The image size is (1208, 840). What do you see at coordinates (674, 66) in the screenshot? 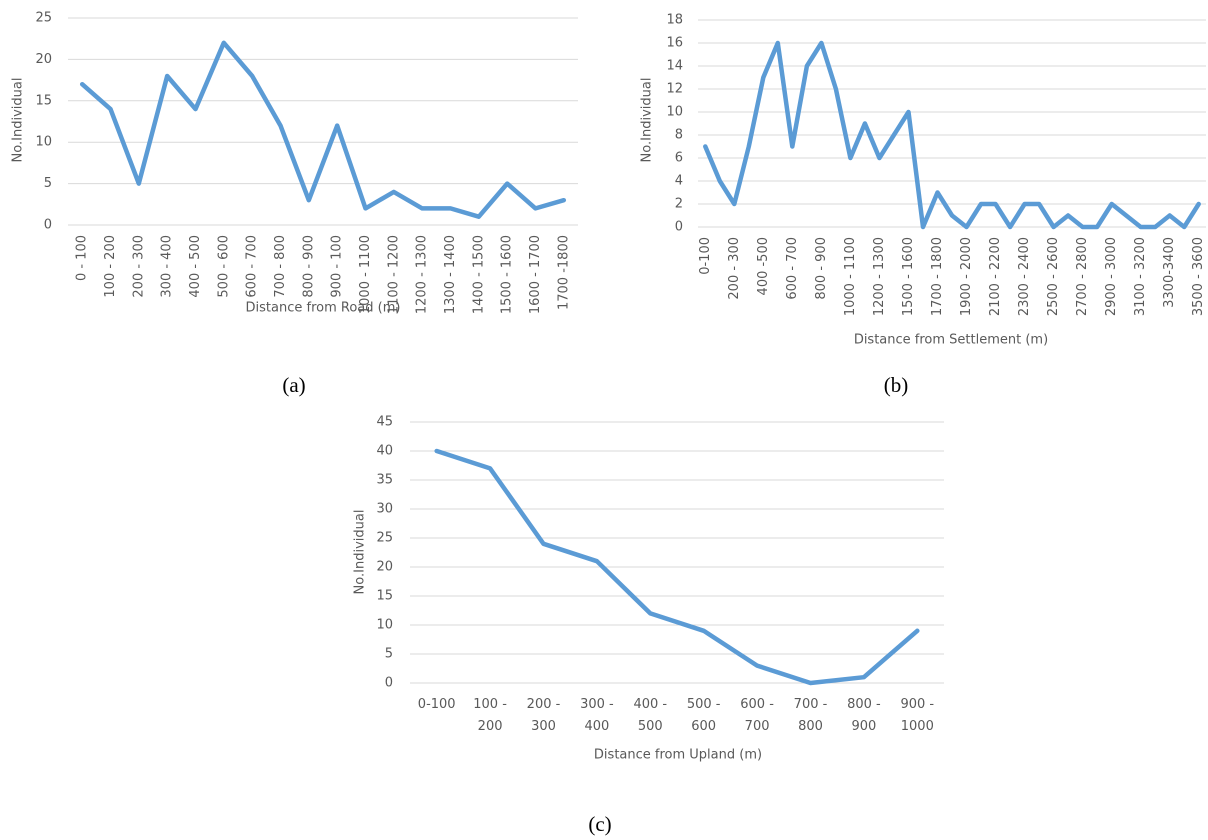
I see `y-tick-label: 14` at bounding box center [674, 66].